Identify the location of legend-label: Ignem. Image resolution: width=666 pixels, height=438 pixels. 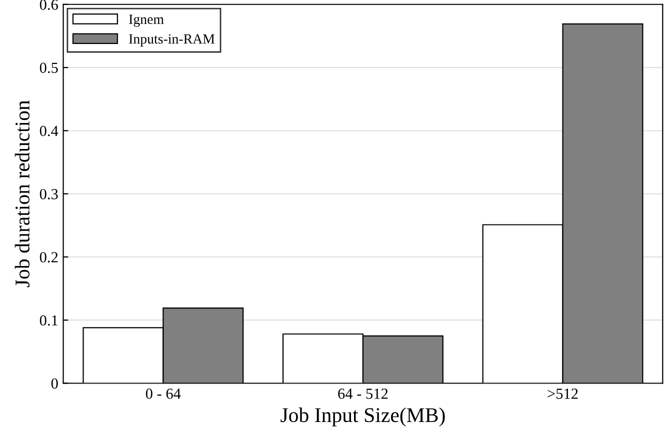
(146, 20).